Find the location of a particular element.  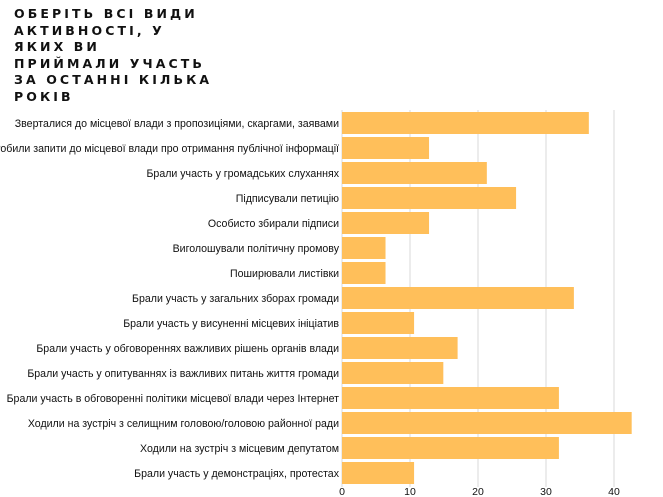

category-label: Особисто збирали підписи is located at coordinates (273, 224).